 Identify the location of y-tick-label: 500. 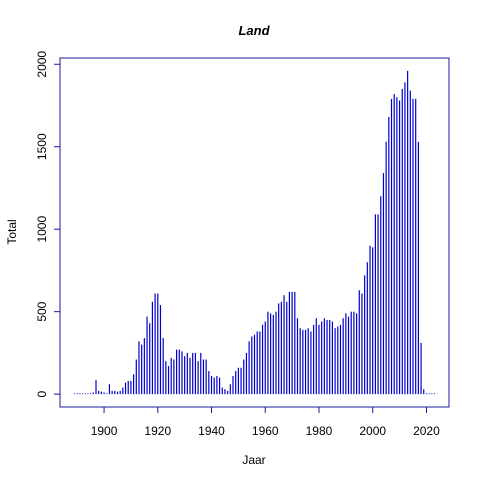
(42, 311).